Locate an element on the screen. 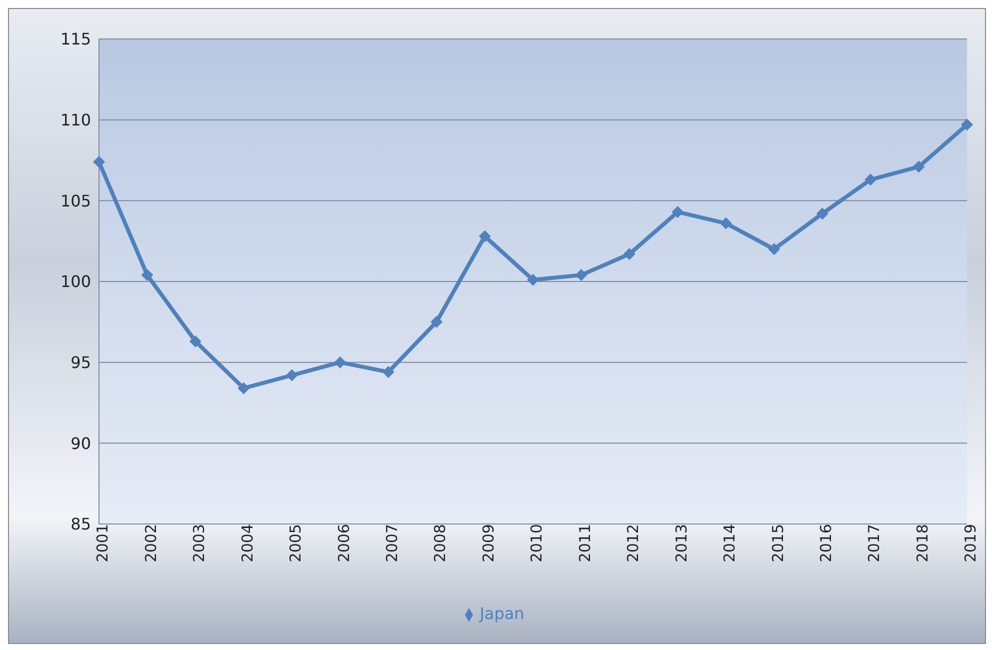 This screenshot has height=650, width=992. x-tick-label: 2018 is located at coordinates (922, 543).